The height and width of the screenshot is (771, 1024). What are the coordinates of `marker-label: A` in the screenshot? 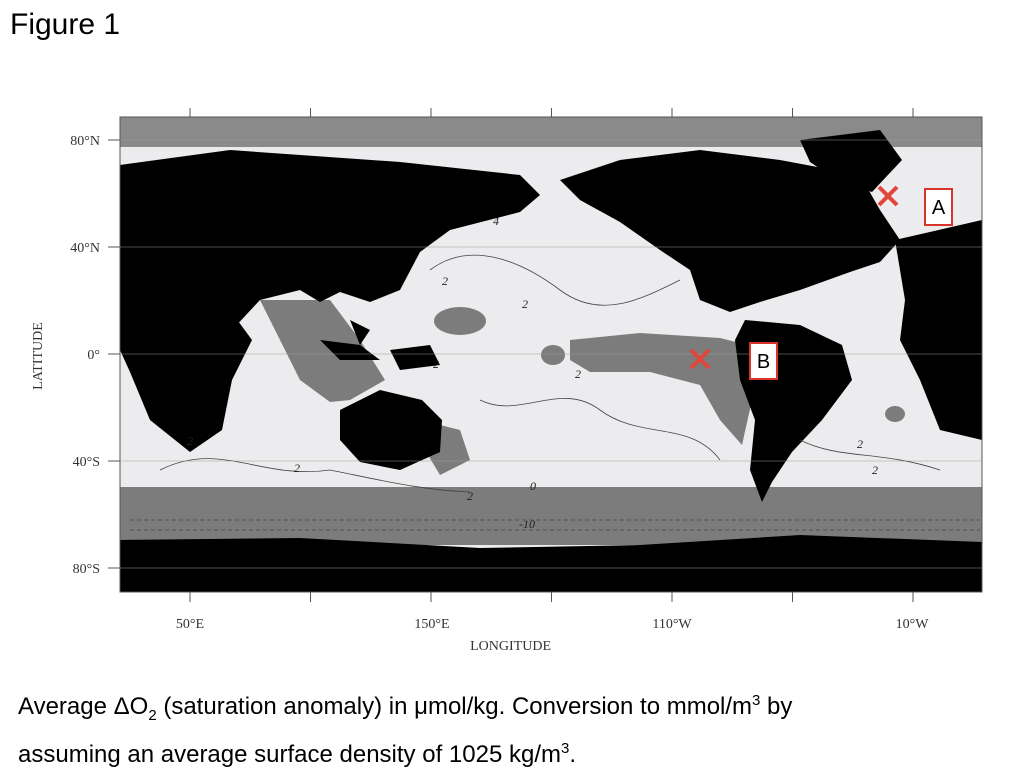 It's located at (939, 208).